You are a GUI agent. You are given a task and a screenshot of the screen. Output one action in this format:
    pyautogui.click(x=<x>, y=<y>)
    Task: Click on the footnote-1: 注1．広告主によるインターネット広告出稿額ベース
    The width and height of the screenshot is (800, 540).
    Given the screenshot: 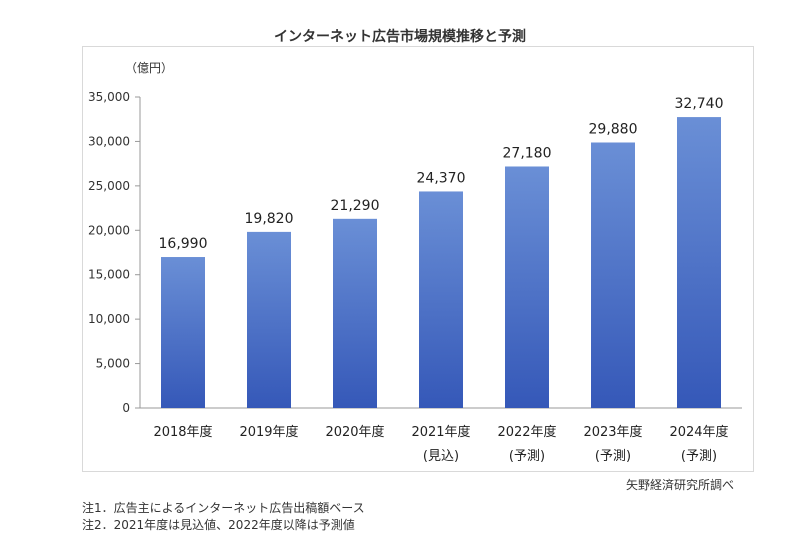 What is the action you would take?
    pyautogui.click(x=223, y=508)
    